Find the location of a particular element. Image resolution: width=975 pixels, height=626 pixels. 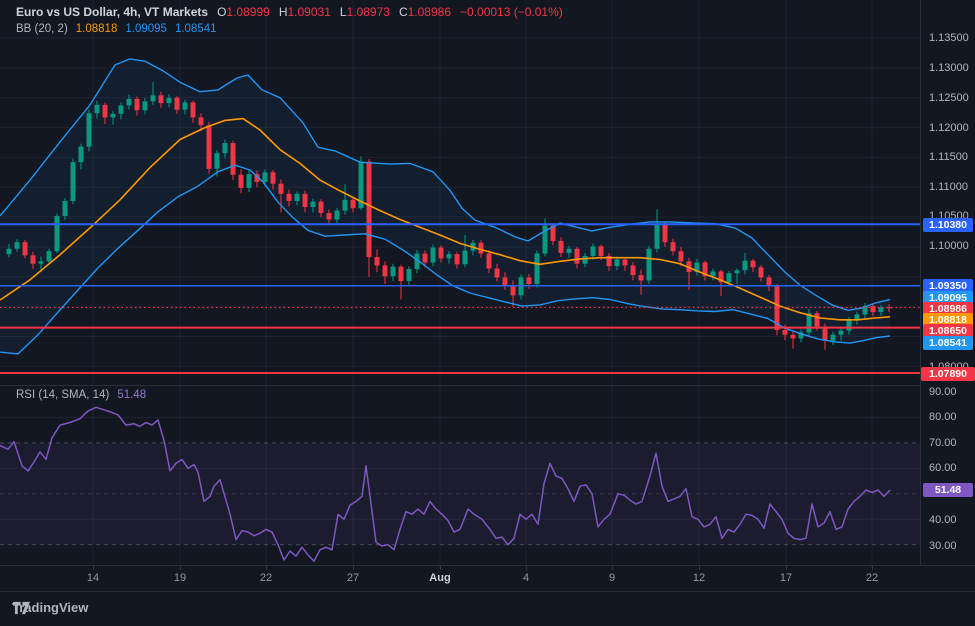

rsi-current-value: 51.48 is located at coordinates (132, 395).